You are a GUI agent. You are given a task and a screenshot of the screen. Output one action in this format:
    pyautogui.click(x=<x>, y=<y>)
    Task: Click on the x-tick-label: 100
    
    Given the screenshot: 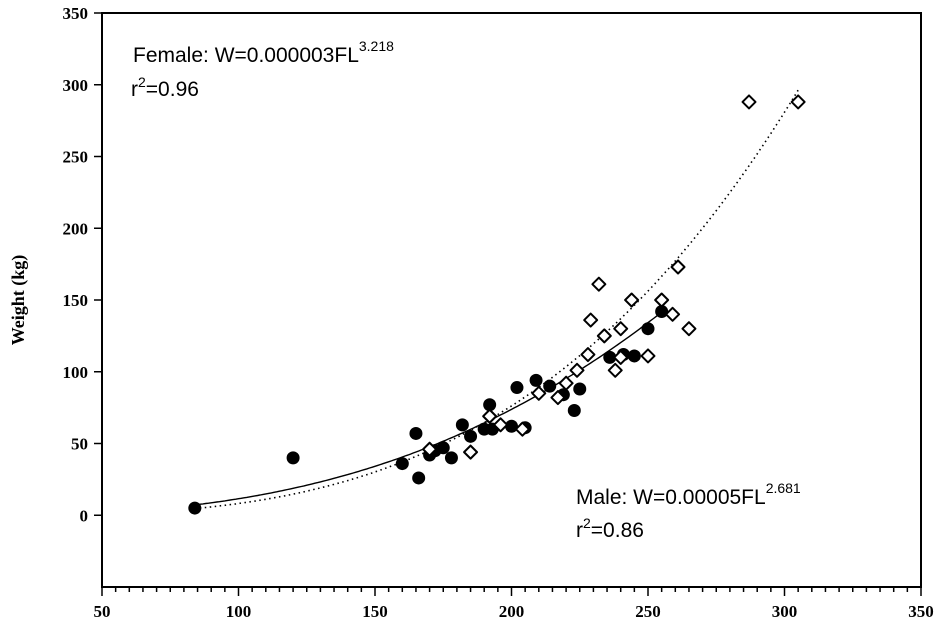 What is the action you would take?
    pyautogui.click(x=239, y=611)
    